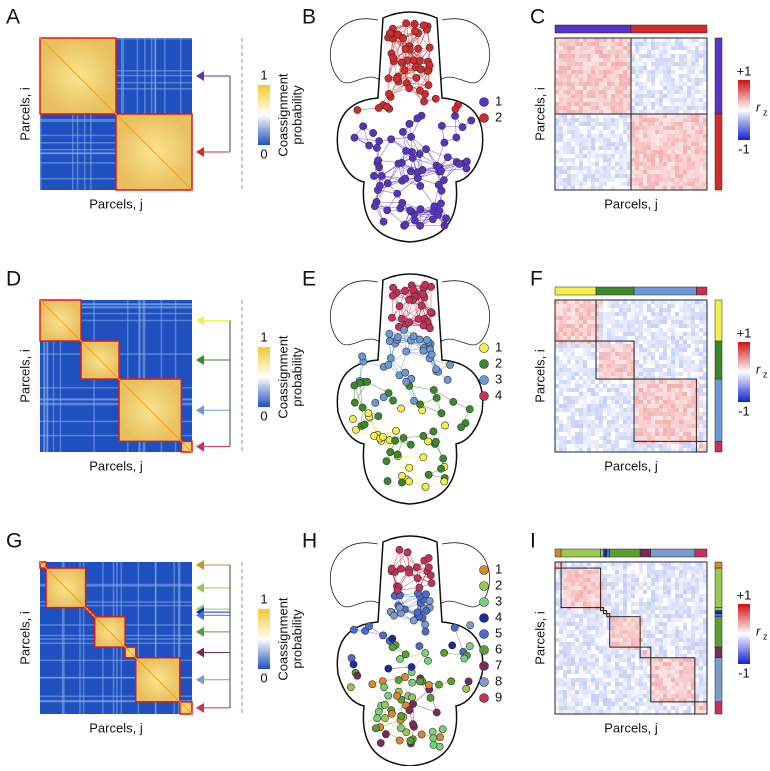 This screenshot has height=771, width=770. I want to click on eye-outline, so click(465, 313).